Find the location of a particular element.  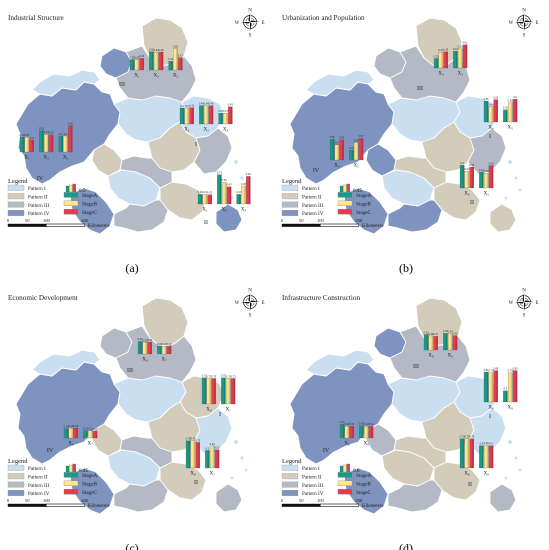

bar-value-label: 0.54 is located at coordinates (225, 180).